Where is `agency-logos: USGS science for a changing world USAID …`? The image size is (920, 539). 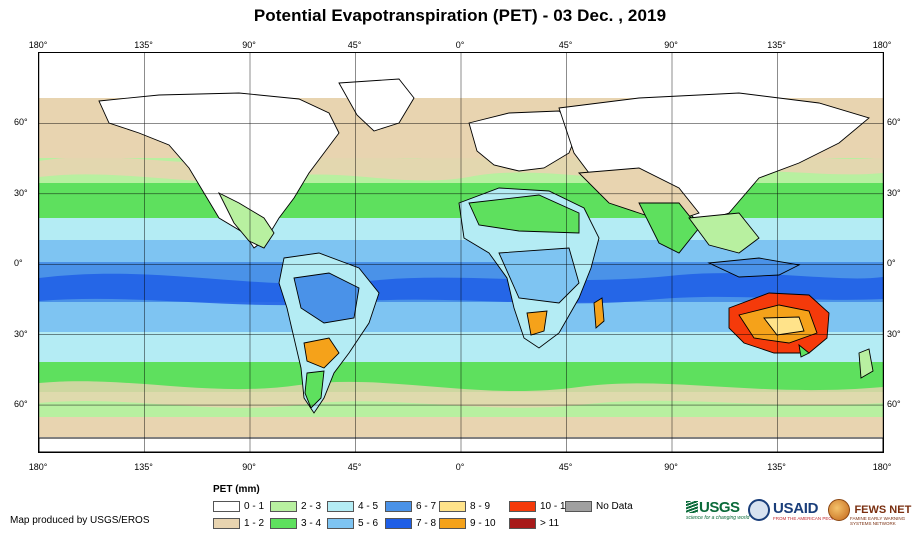 agency-logos: USGS science for a changing world USAID … is located at coordinates (801, 513).